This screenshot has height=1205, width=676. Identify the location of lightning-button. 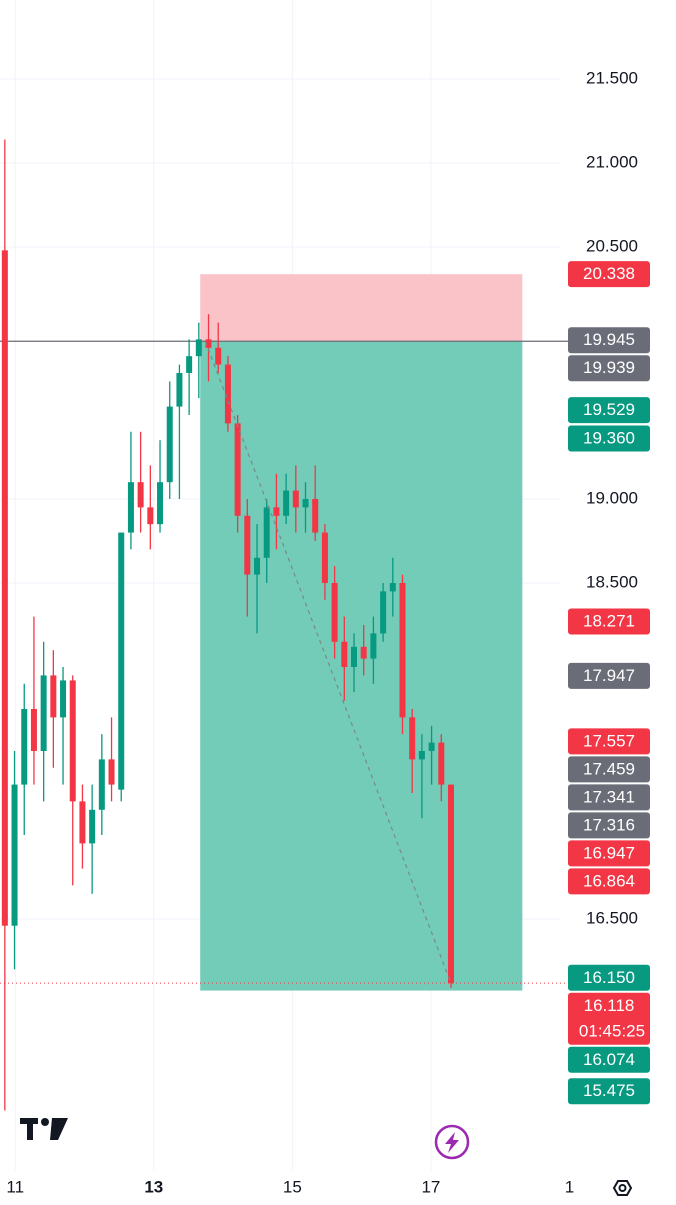
(452, 1142).